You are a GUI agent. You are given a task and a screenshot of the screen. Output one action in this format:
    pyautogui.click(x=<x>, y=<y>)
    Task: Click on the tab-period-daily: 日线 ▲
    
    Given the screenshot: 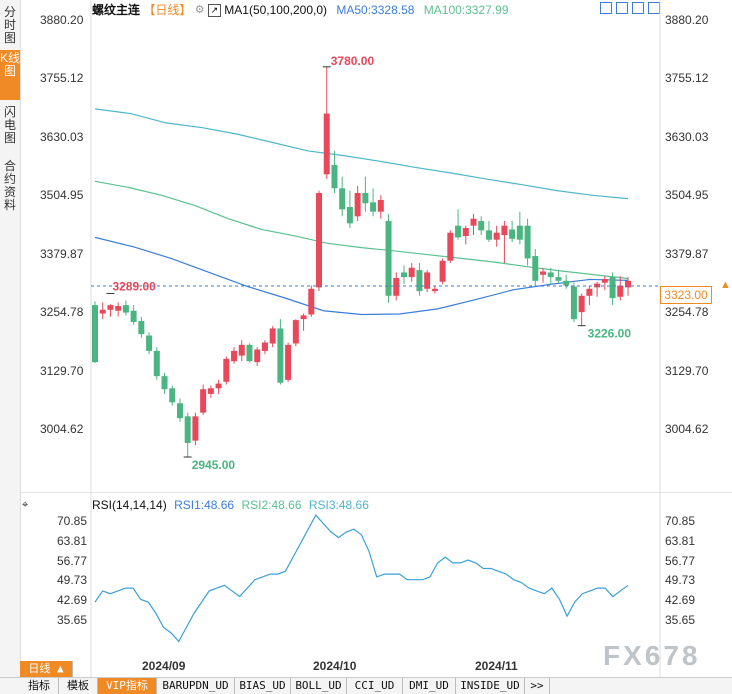 What is the action you would take?
    pyautogui.click(x=46, y=669)
    